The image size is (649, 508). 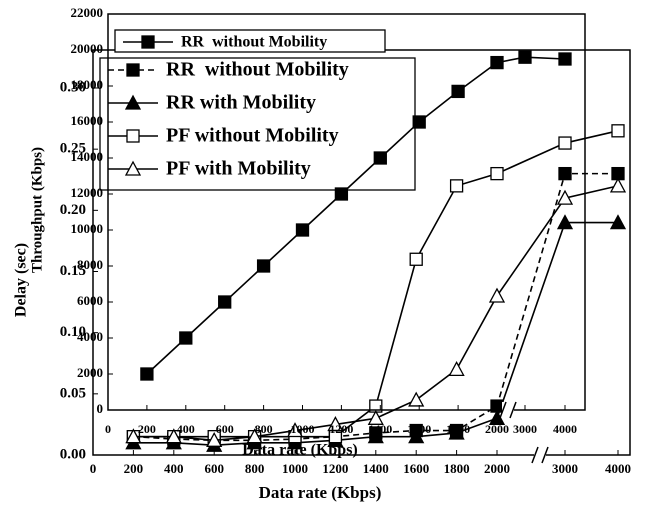 I want to click on legend: RR without Mobility, so click(x=250, y=41).